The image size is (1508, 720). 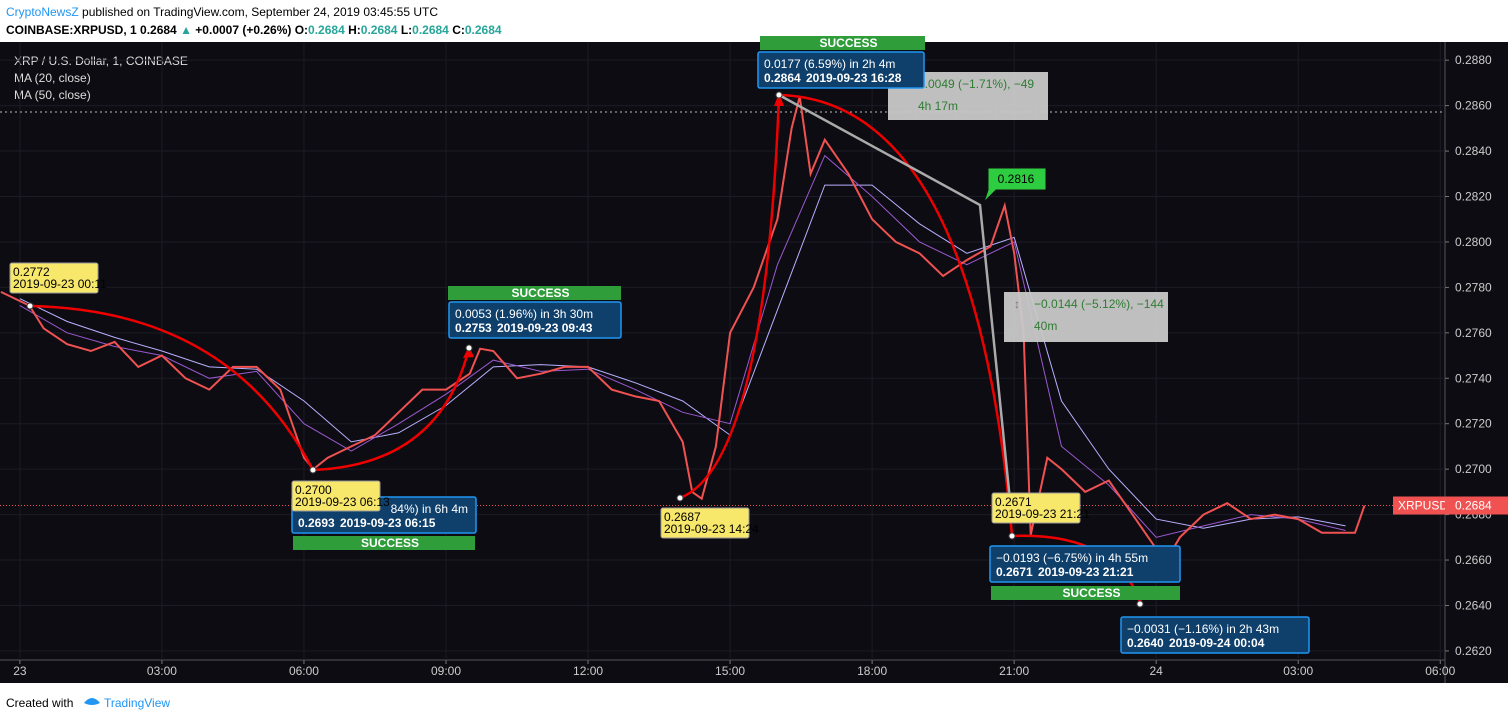 What do you see at coordinates (711, 529) in the screenshot?
I see `point-date: 2019-09-23 14:24` at bounding box center [711, 529].